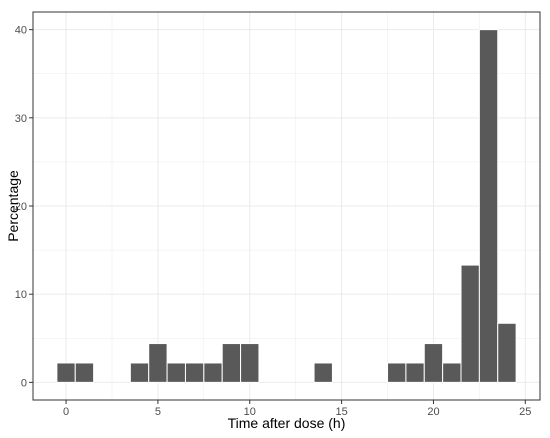 This screenshot has width=550, height=438. Describe the element at coordinates (13, 206) in the screenshot. I see `y-axis-title: Percentage` at that location.